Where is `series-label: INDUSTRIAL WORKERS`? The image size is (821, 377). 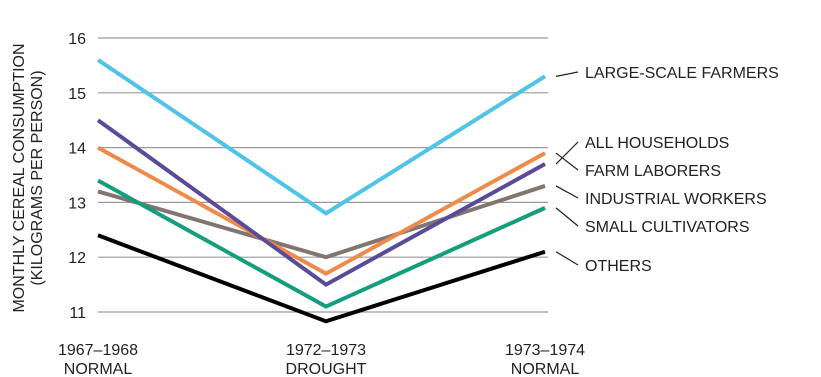
series-label: INDUSTRIAL WORKERS is located at coordinates (676, 199).